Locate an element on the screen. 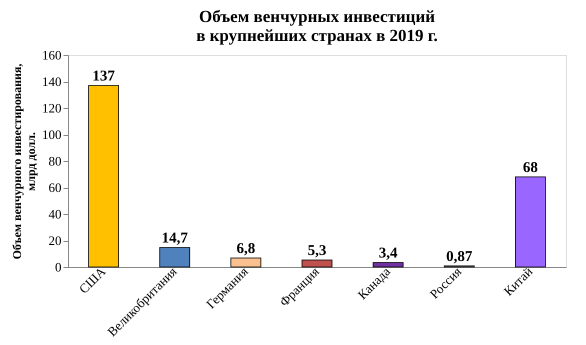 This screenshot has height=345, width=586. y-tick-label: 140 is located at coordinates (52, 81).